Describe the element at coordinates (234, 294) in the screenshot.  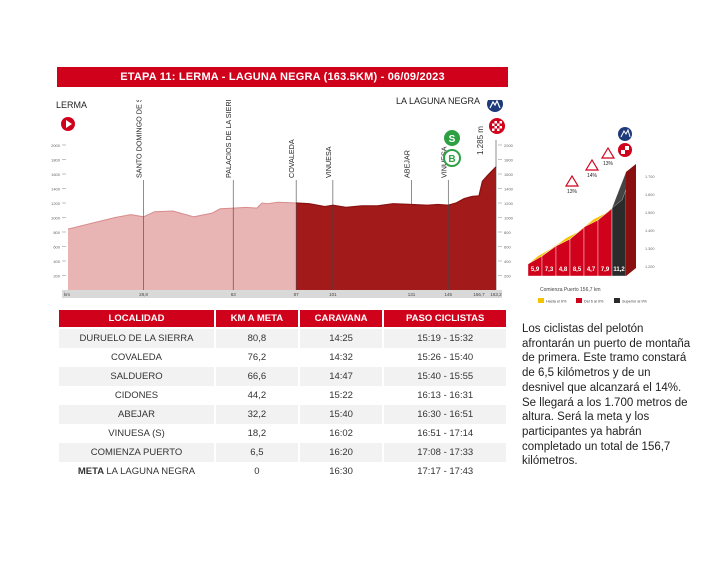
I see `km-tick-label: 63` at that location.